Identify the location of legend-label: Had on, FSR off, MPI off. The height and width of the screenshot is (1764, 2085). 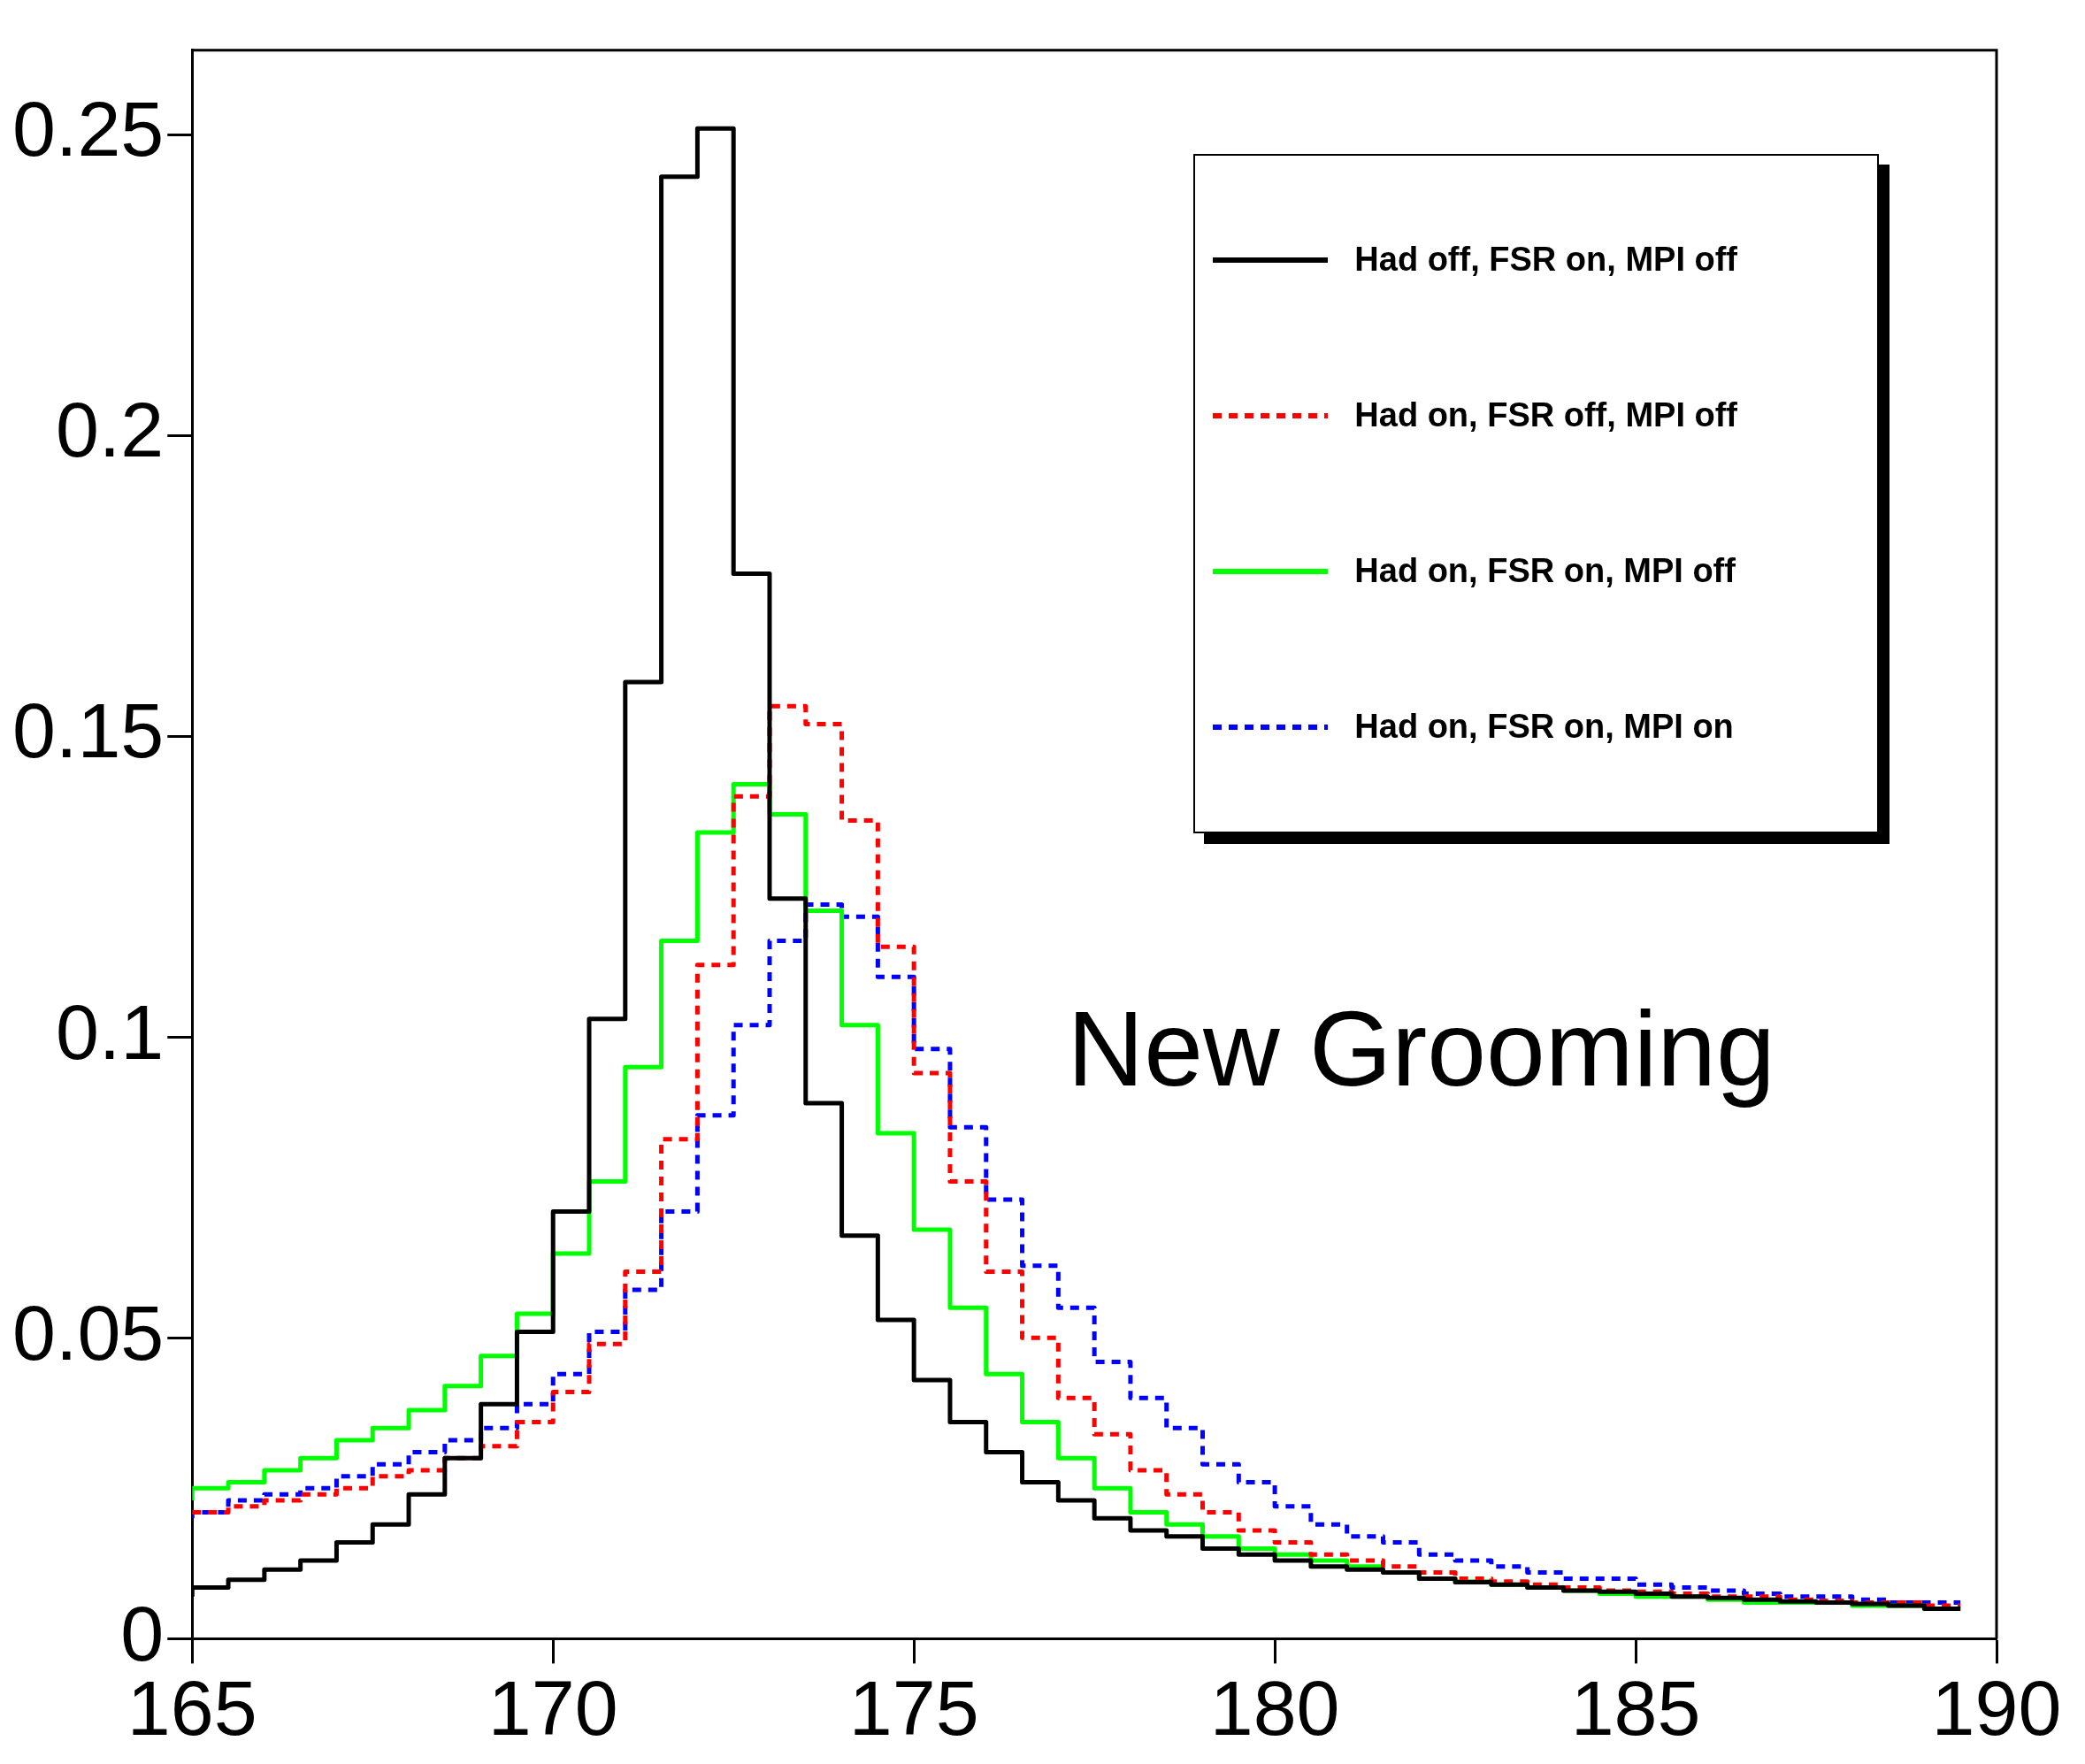
(1546, 415).